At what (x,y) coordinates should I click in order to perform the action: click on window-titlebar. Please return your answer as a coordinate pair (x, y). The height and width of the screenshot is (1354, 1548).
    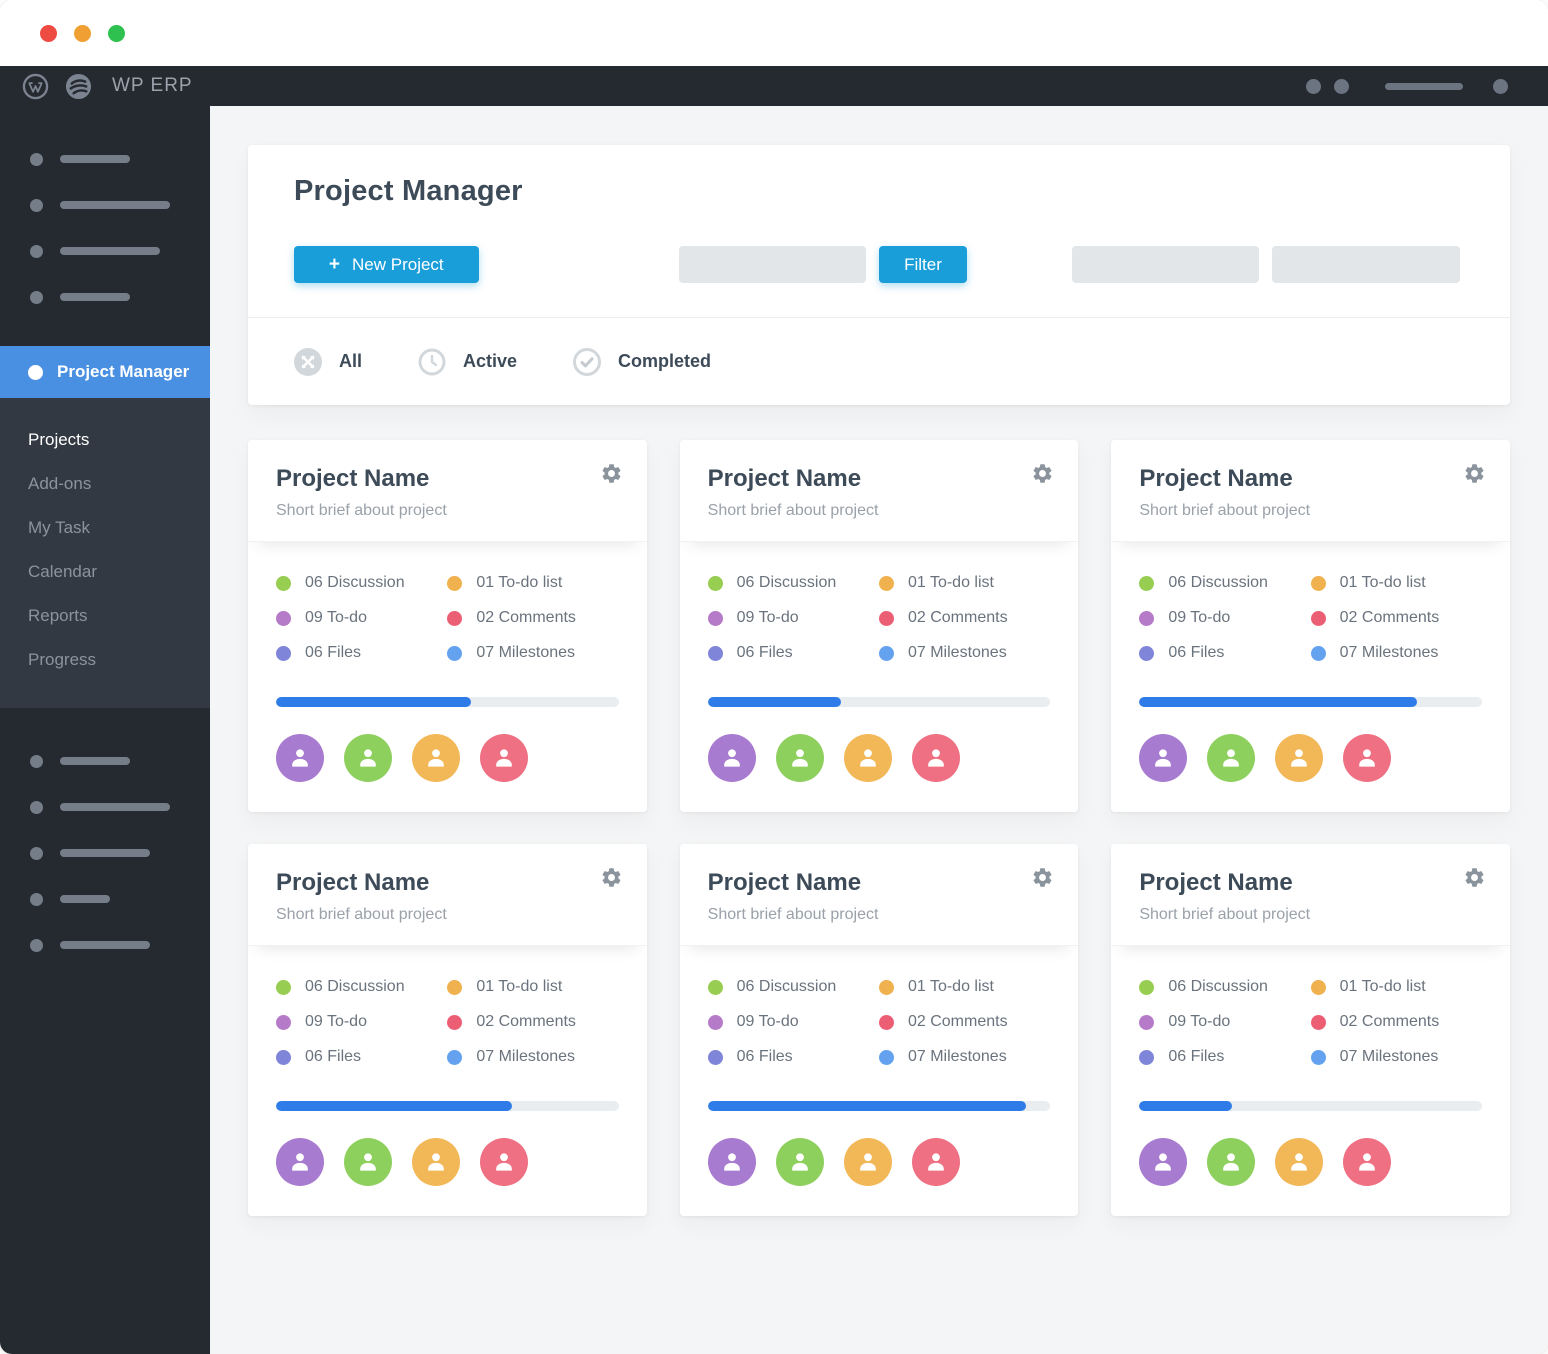
    Looking at the image, I should click on (774, 33).